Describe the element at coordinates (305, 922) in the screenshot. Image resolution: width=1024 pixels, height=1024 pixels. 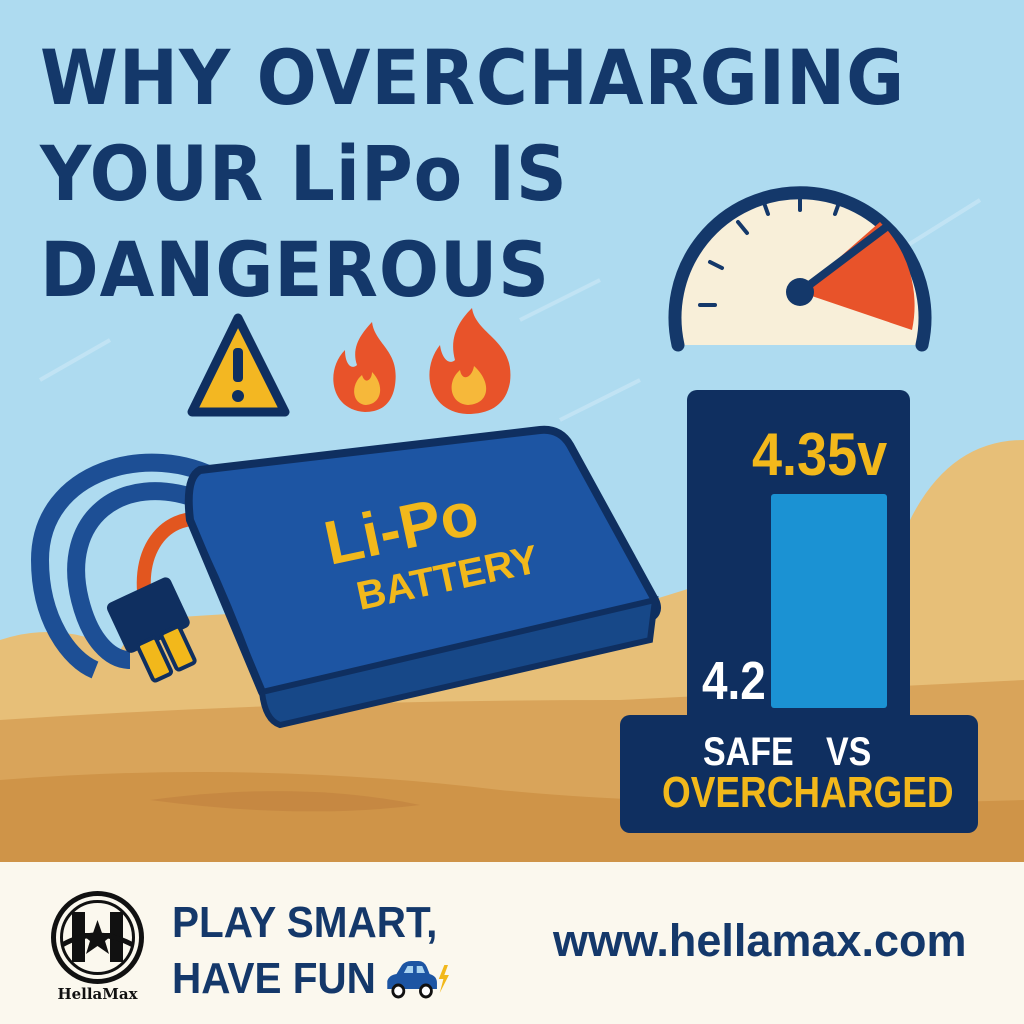
I see `slogan-line-1: PLAY SMART,` at that location.